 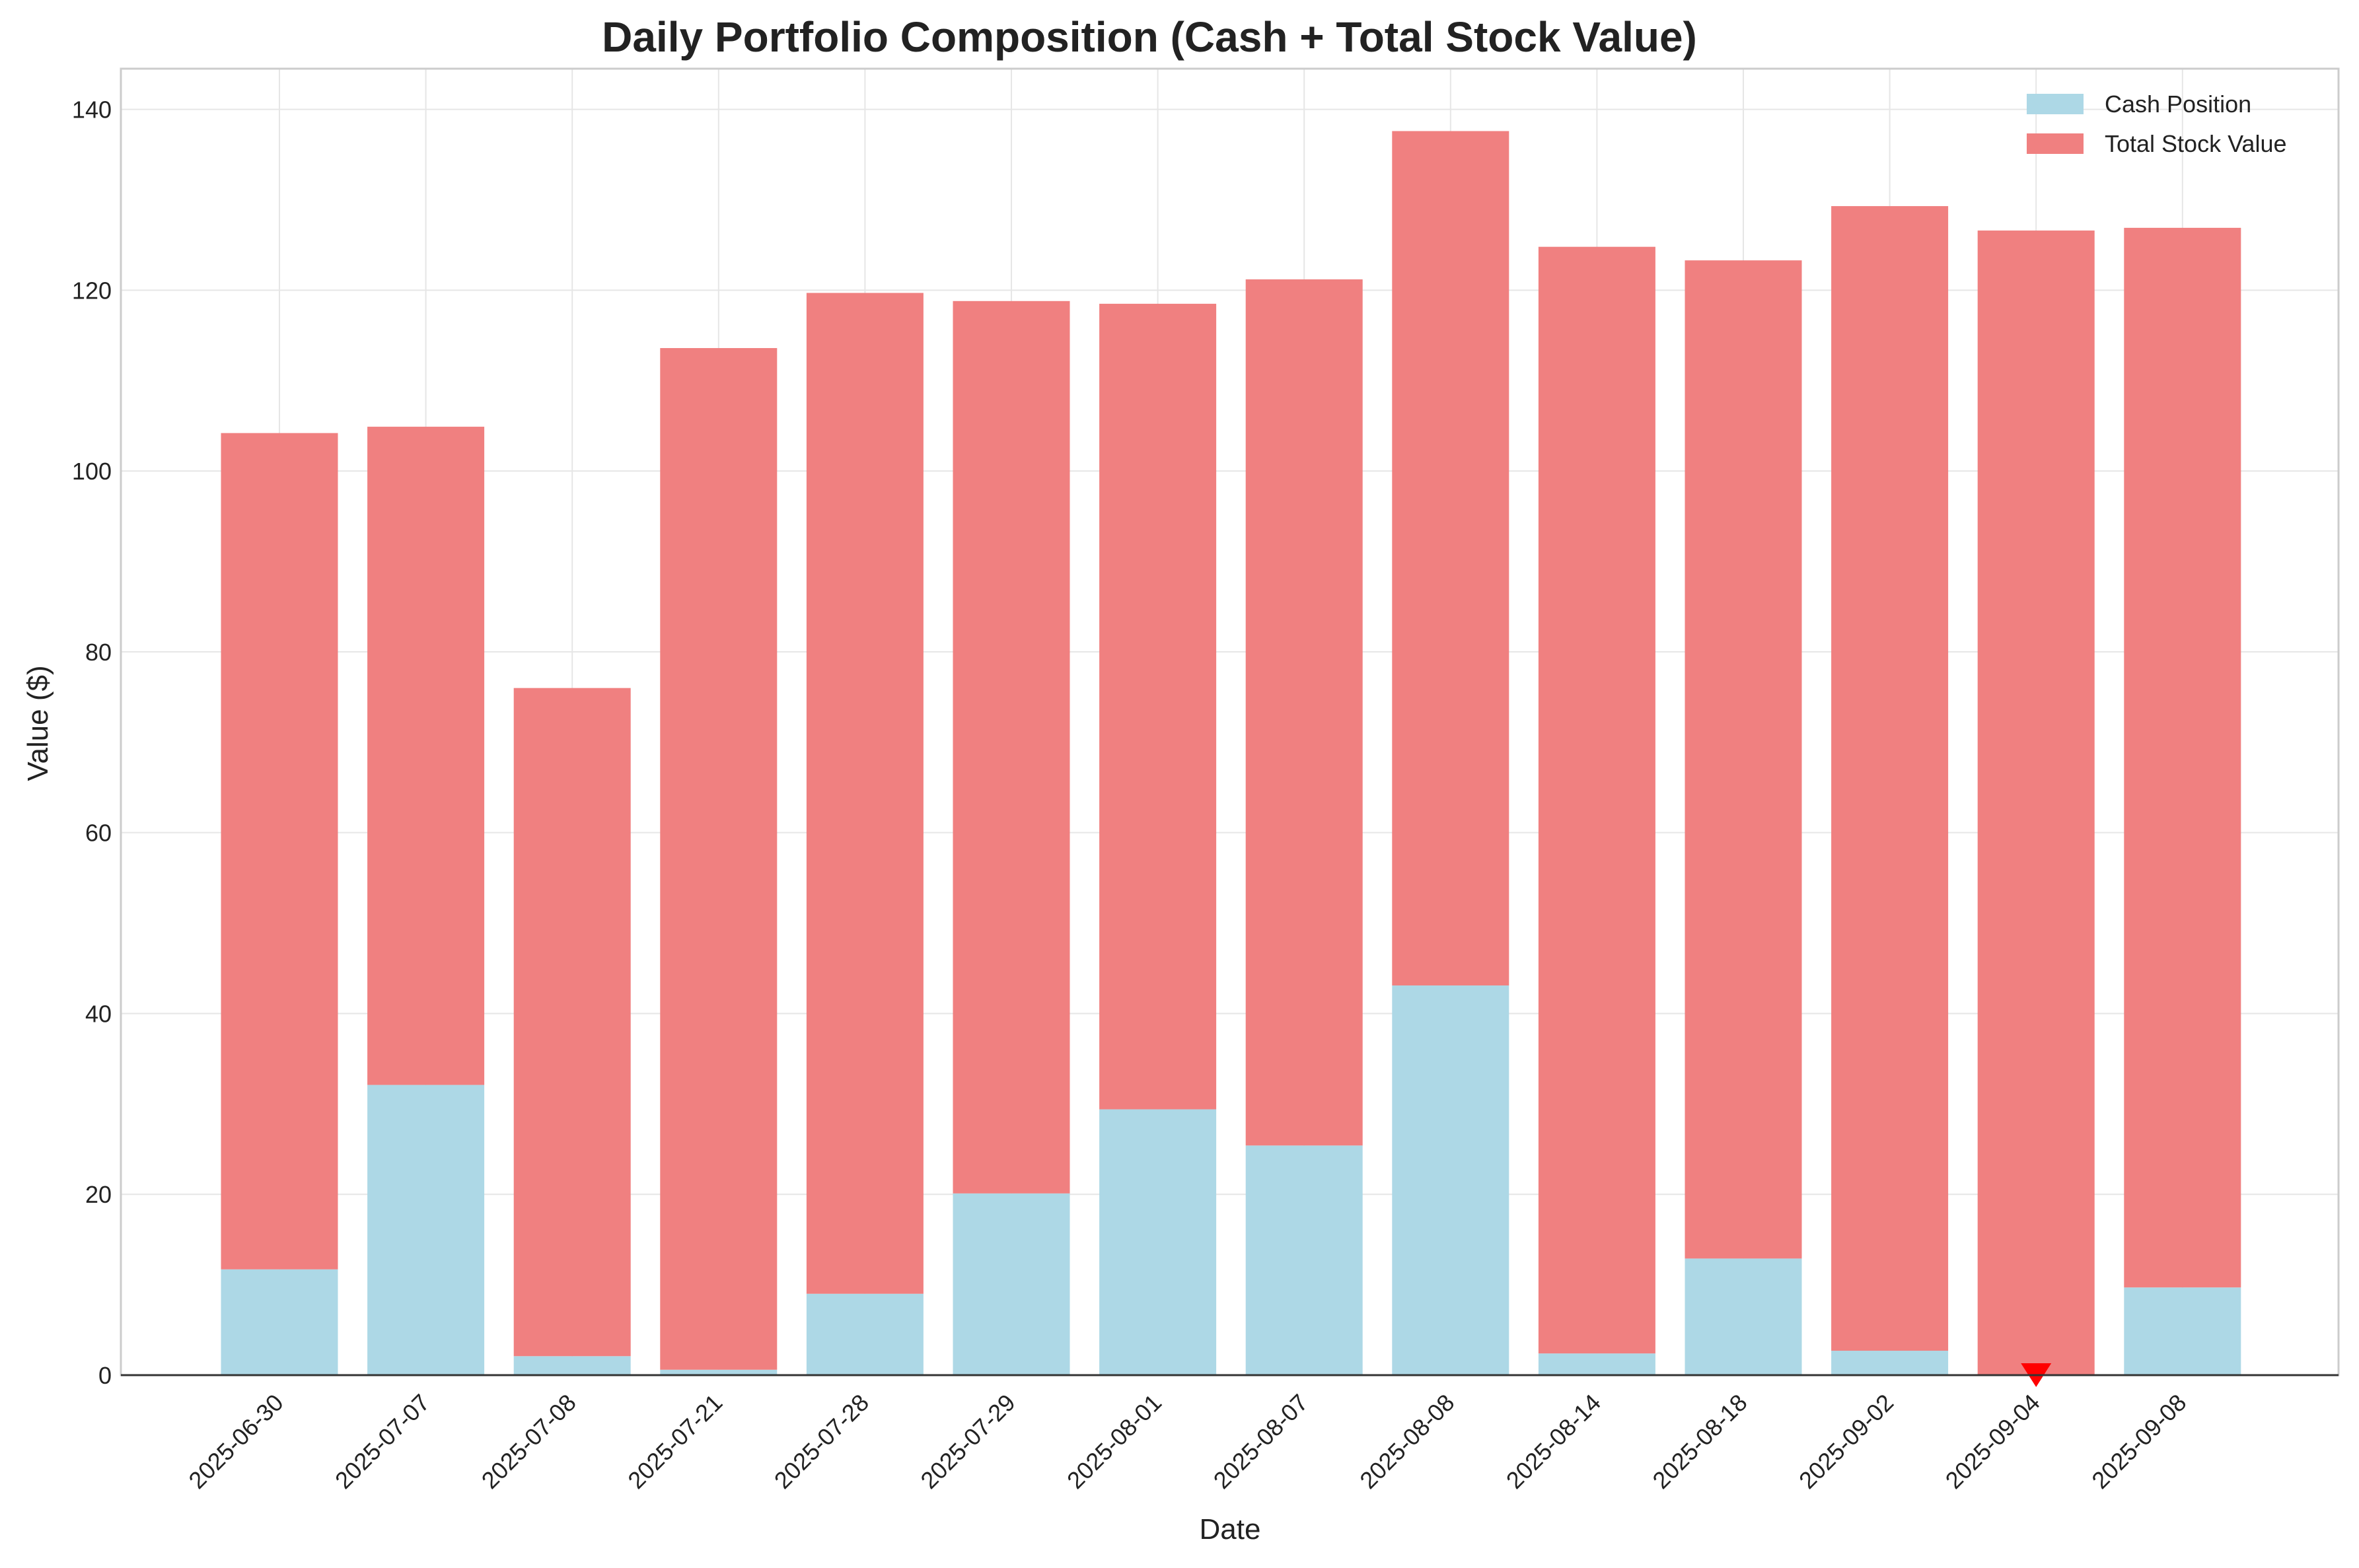 What do you see at coordinates (99, 1013) in the screenshot?
I see `y-tick-label: 40` at bounding box center [99, 1013].